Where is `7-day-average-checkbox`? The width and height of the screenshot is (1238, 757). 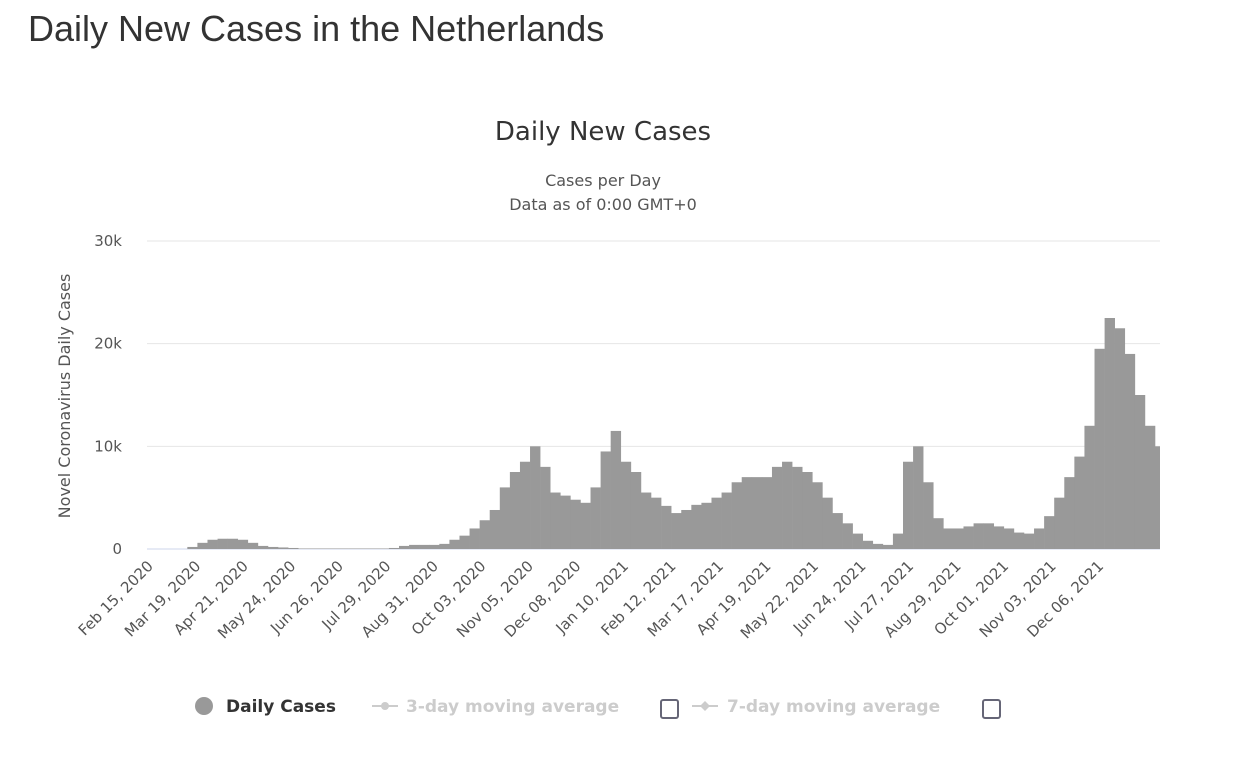
7-day-average-checkbox is located at coordinates (991, 709).